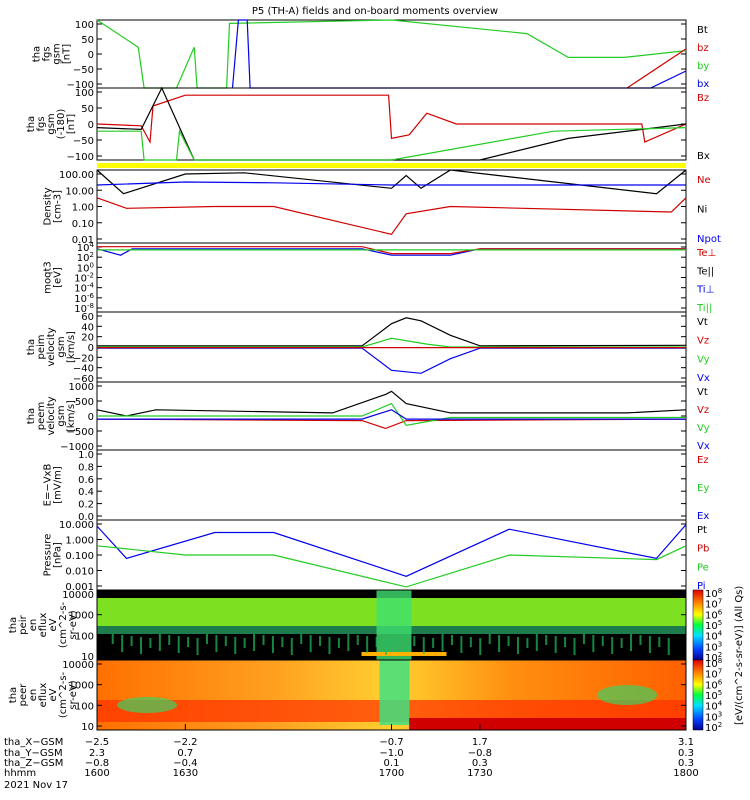 This screenshot has width=750, height=800. What do you see at coordinates (702, 530) in the screenshot?
I see `legend-entry: Pt` at bounding box center [702, 530].